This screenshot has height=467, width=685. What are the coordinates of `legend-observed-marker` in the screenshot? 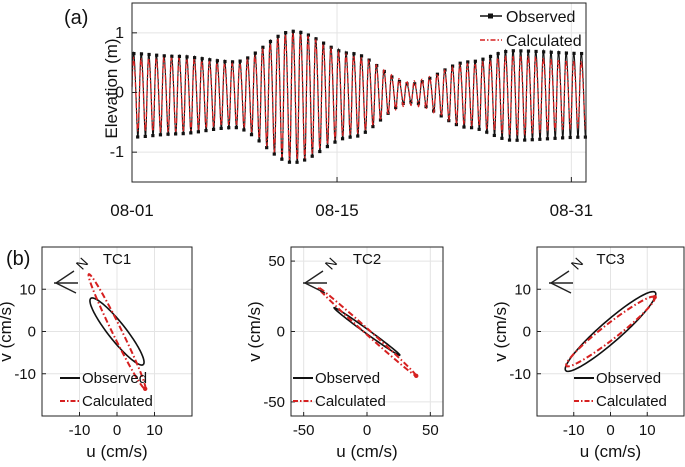 It's located at (490, 16).